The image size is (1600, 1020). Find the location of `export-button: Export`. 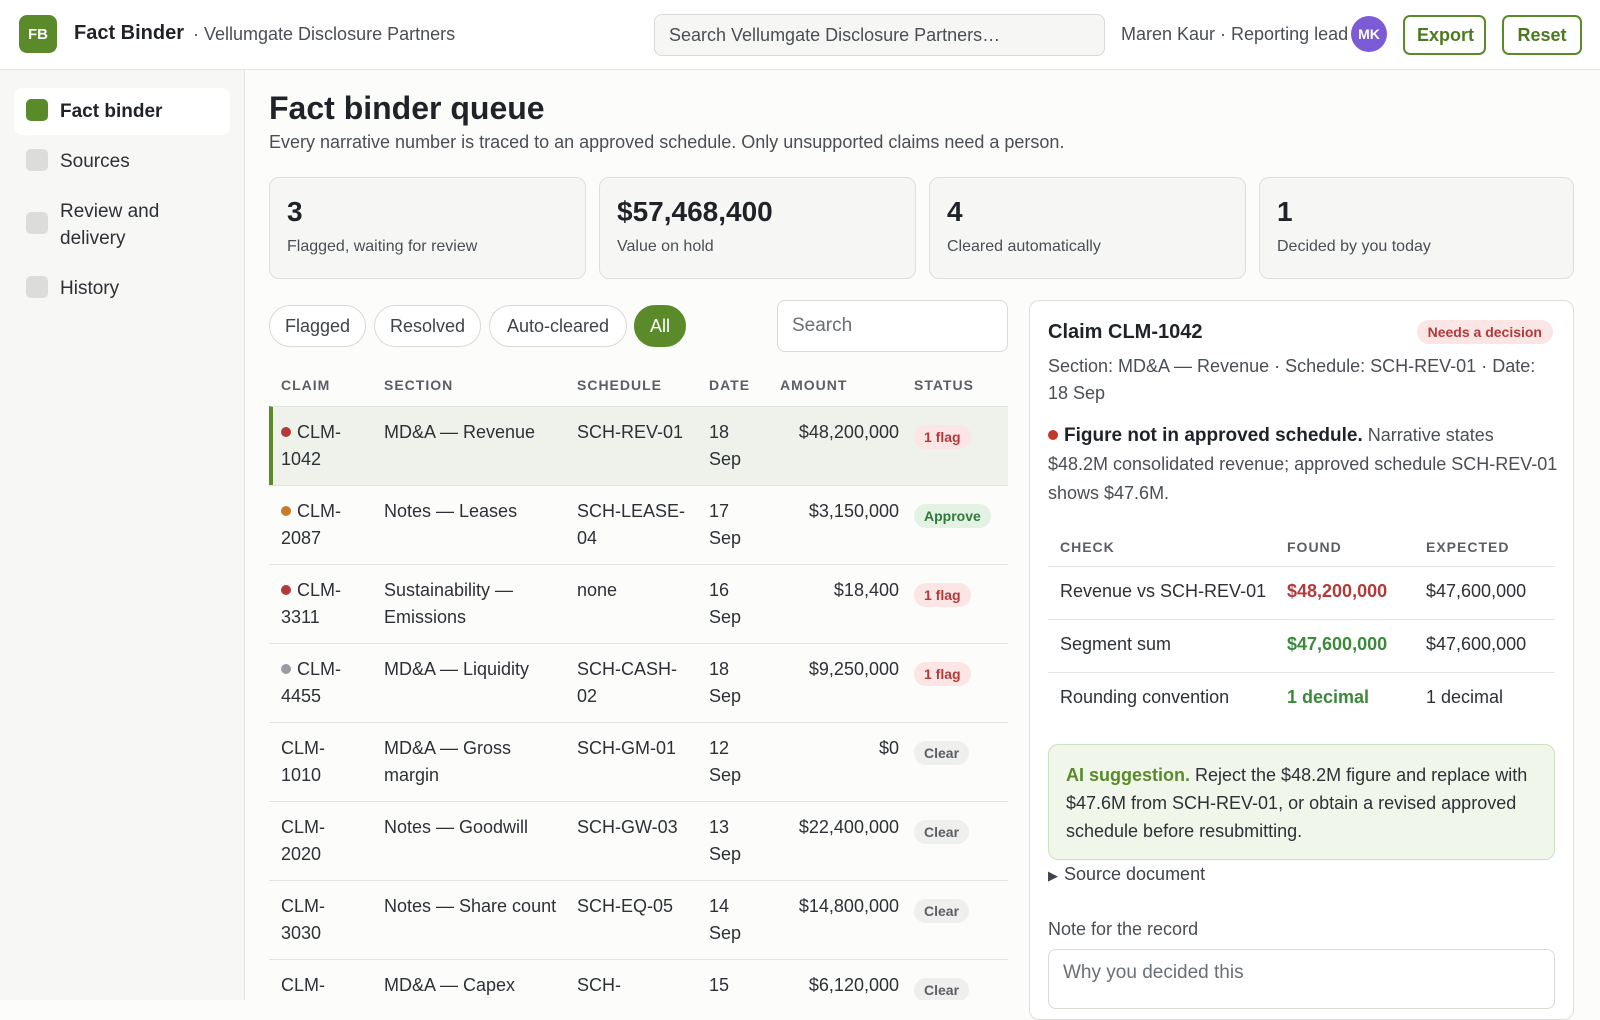

export-button: Export is located at coordinates (1444, 35).